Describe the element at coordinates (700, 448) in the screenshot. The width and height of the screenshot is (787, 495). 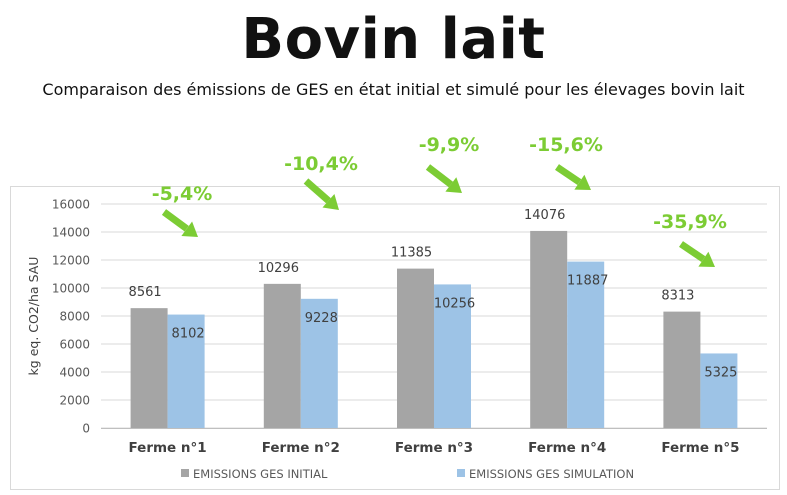
I see `x-tick-label: Ferme n°5` at that location.